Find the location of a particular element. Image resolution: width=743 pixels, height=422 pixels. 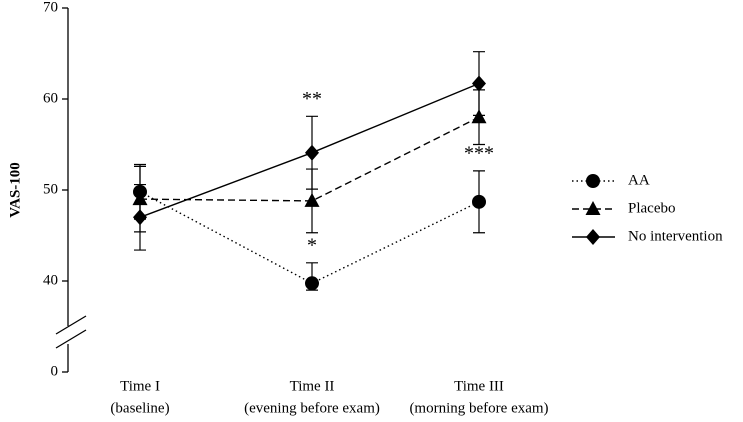

legend-label: AA is located at coordinates (639, 180).